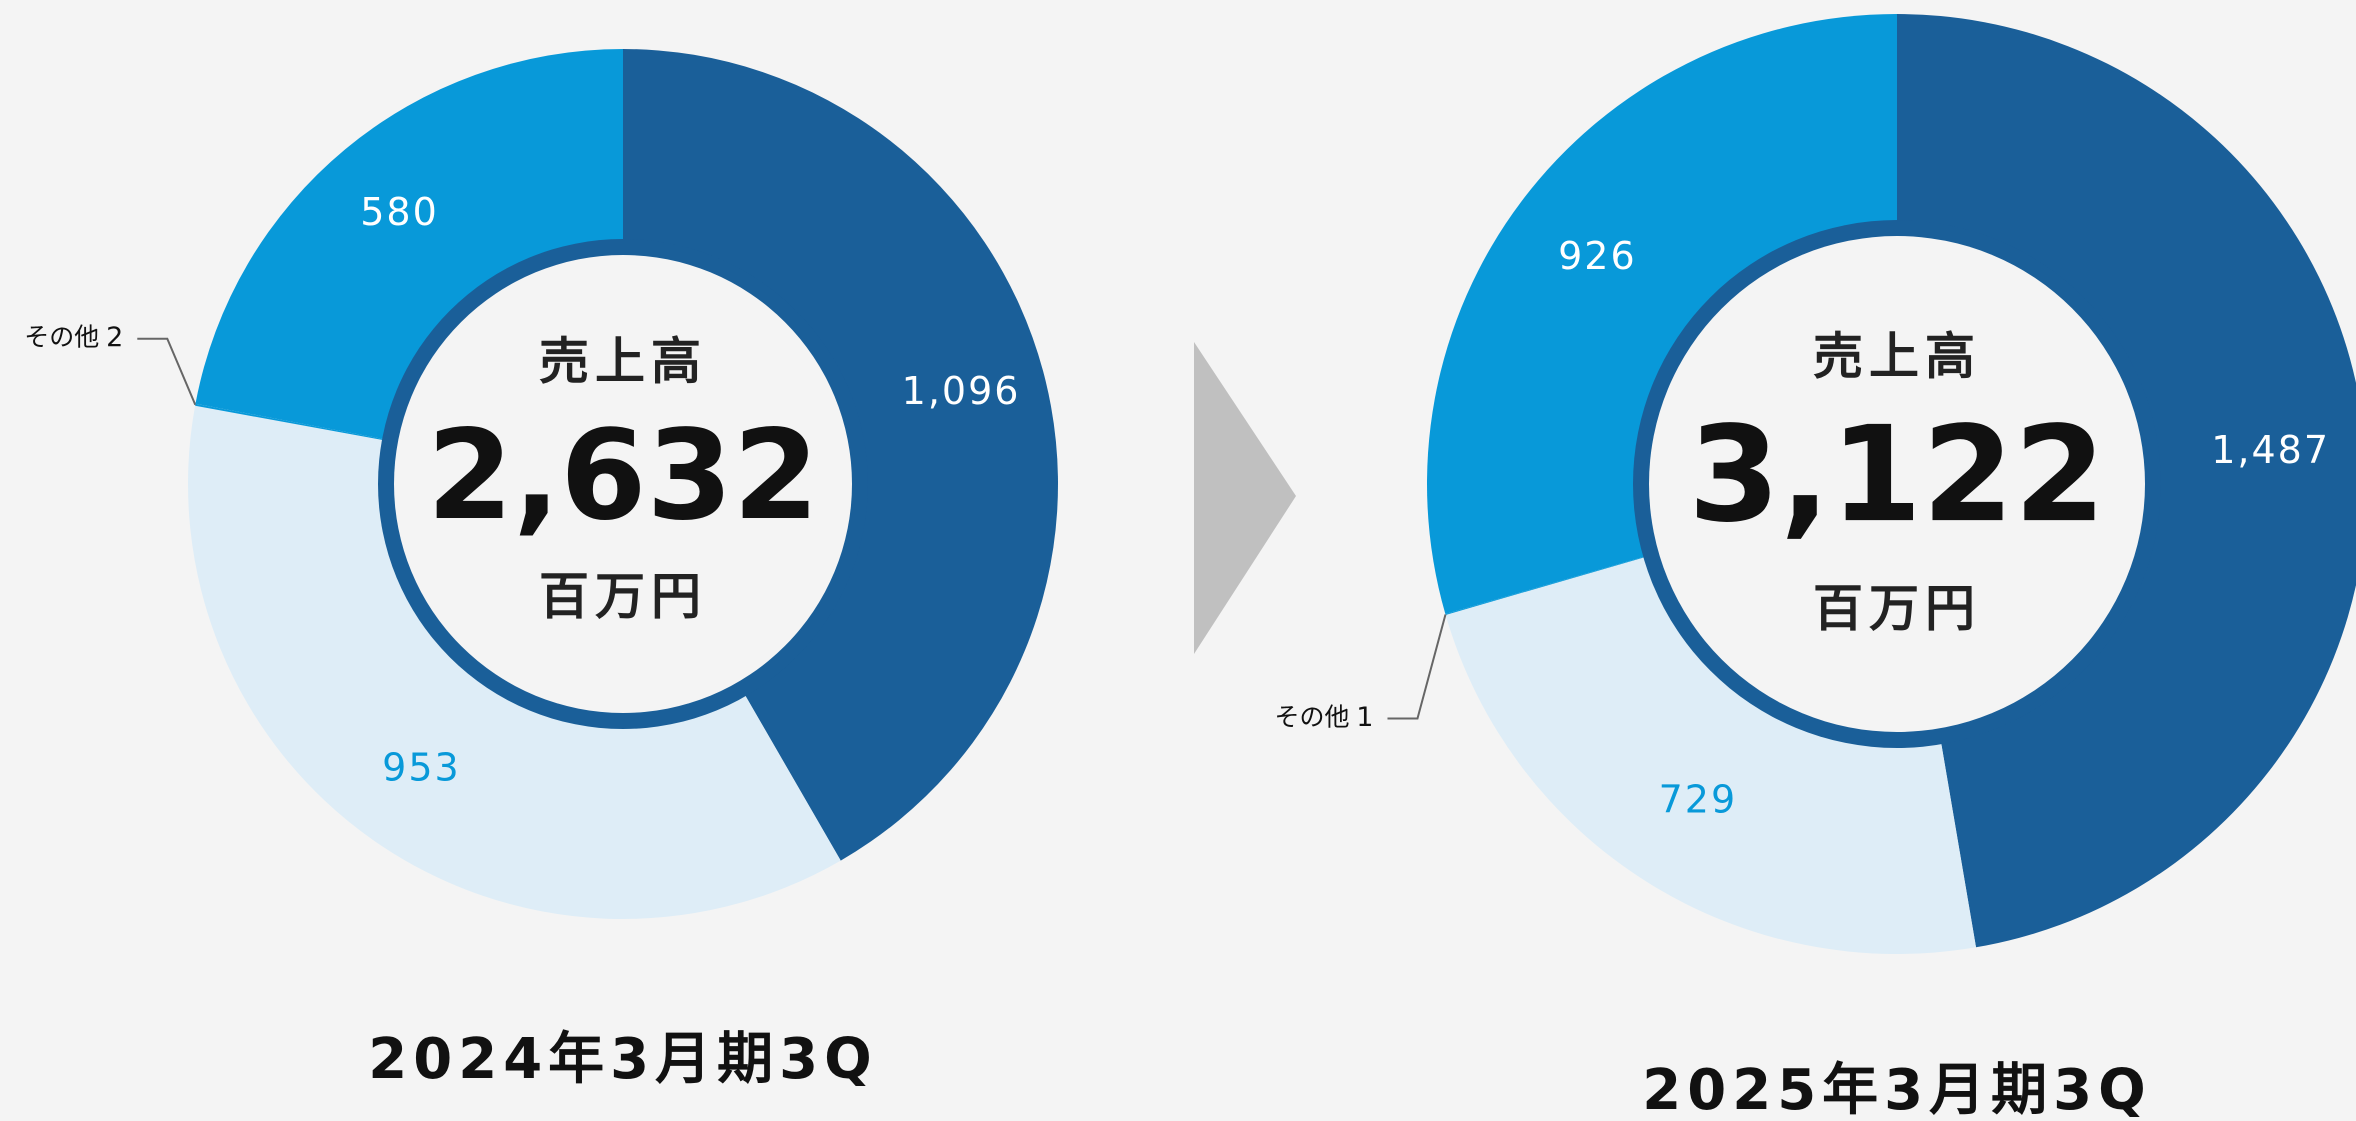 The height and width of the screenshot is (1121, 2356). Describe the element at coordinates (1597, 256) in the screenshot. I see `value-label: 926` at that location.